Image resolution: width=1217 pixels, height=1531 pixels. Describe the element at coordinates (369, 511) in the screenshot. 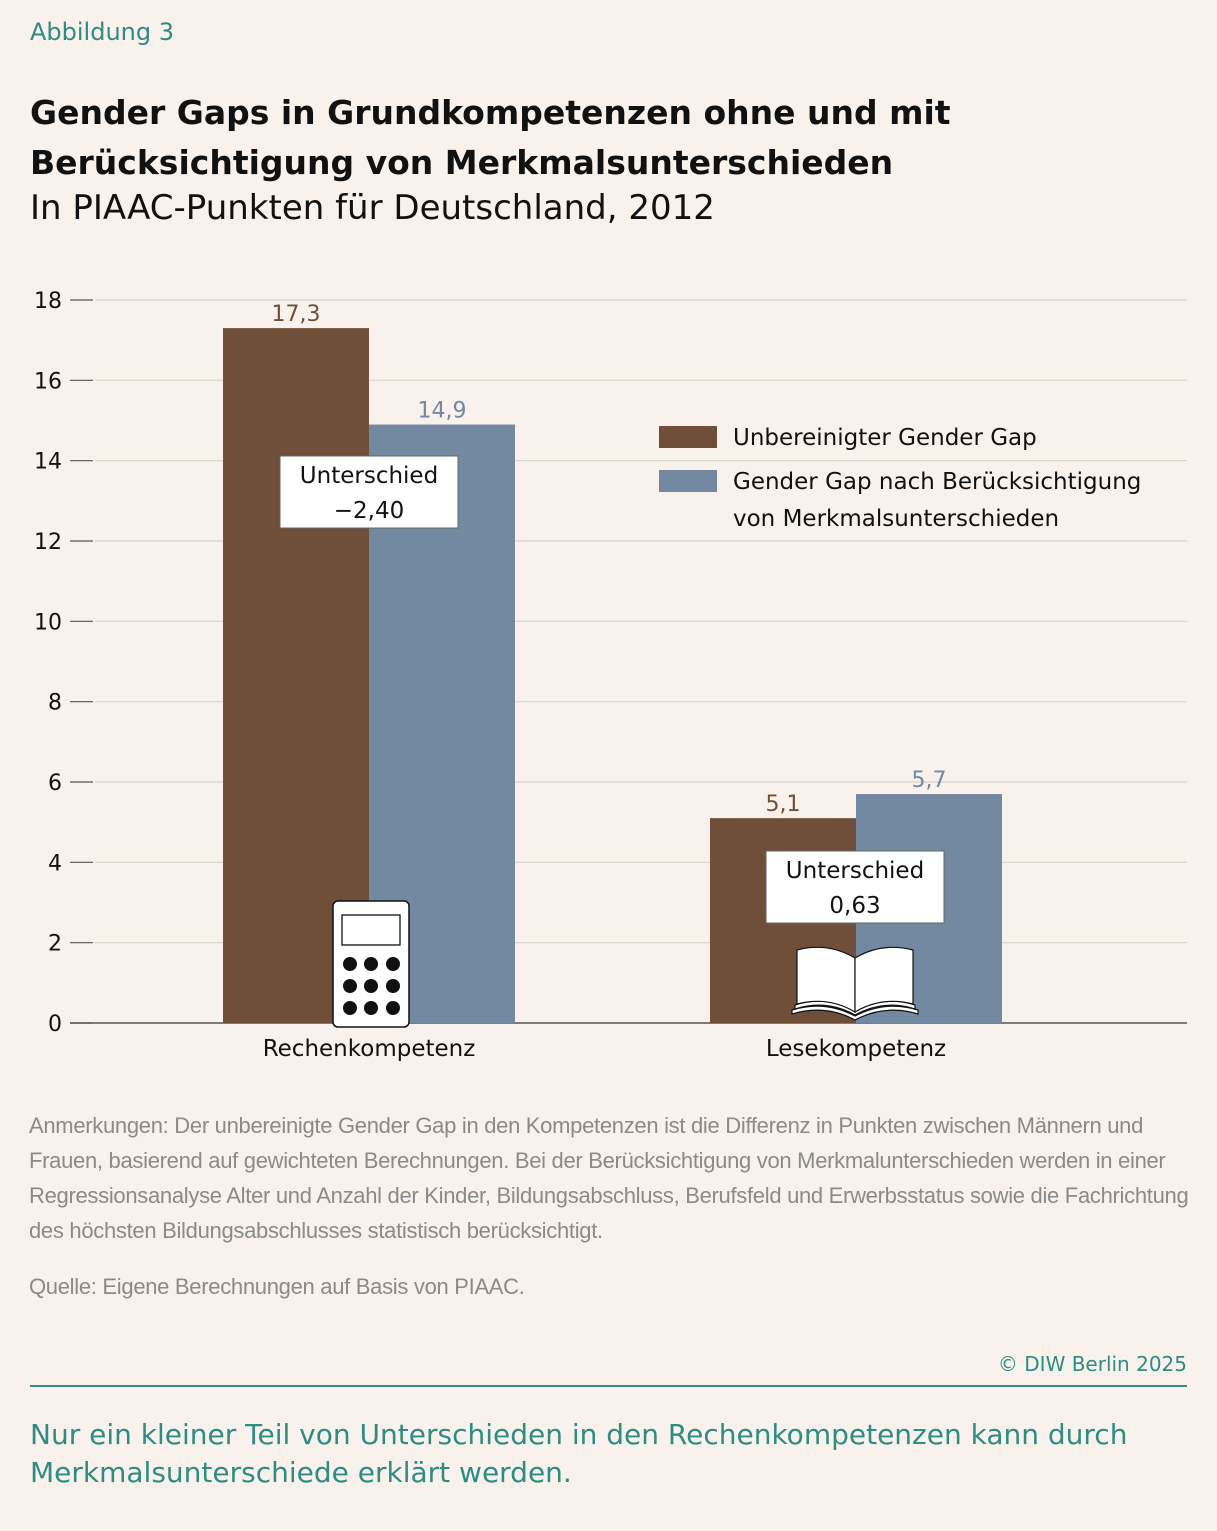

I see `difference-label: −2,40` at that location.